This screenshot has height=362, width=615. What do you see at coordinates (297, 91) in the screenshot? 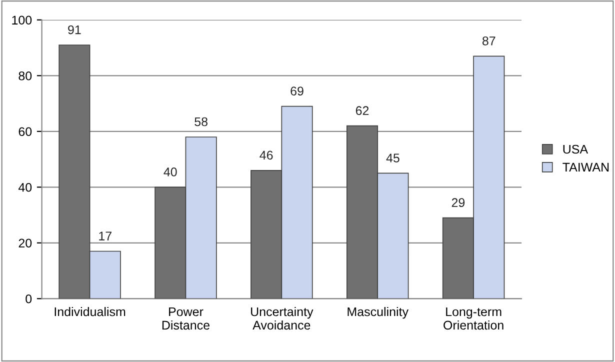
I see `data-label: 69` at bounding box center [297, 91].